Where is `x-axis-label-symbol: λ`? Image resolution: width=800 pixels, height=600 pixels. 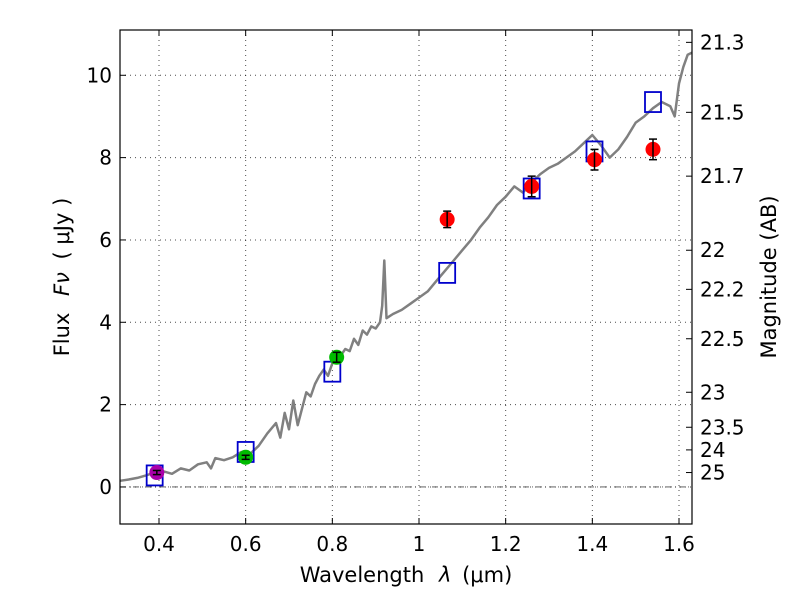
x-axis-label-symbol: λ is located at coordinates (444, 575).